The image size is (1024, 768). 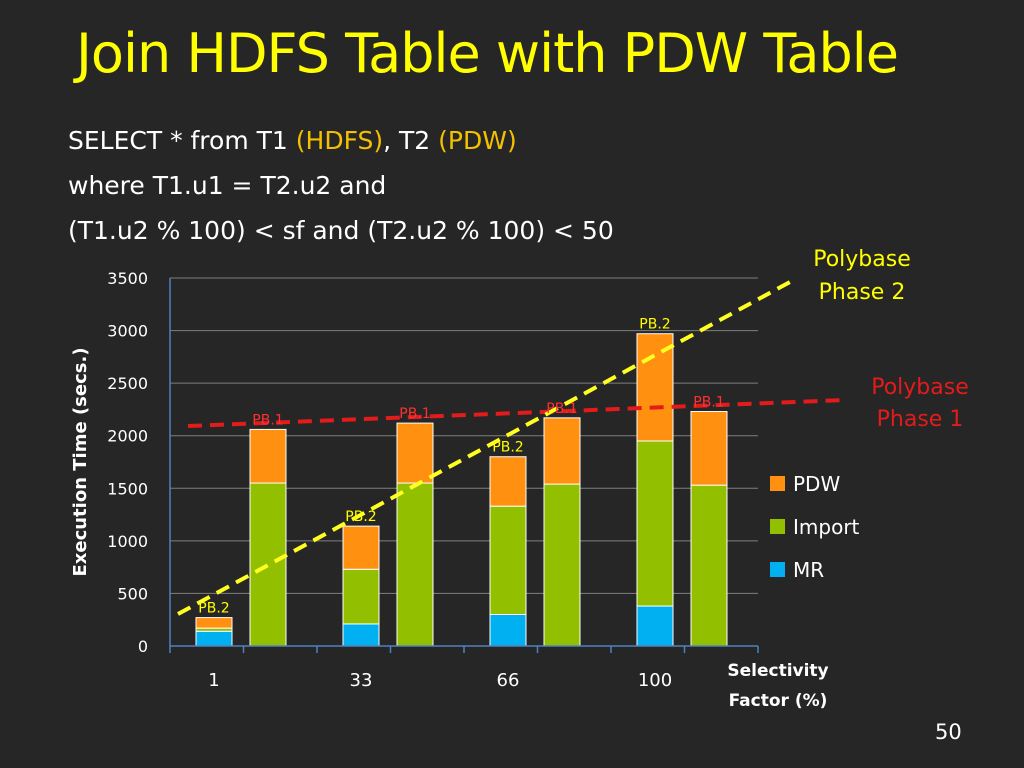 I want to click on phase2-label-line1: Polybase, so click(x=862, y=259).